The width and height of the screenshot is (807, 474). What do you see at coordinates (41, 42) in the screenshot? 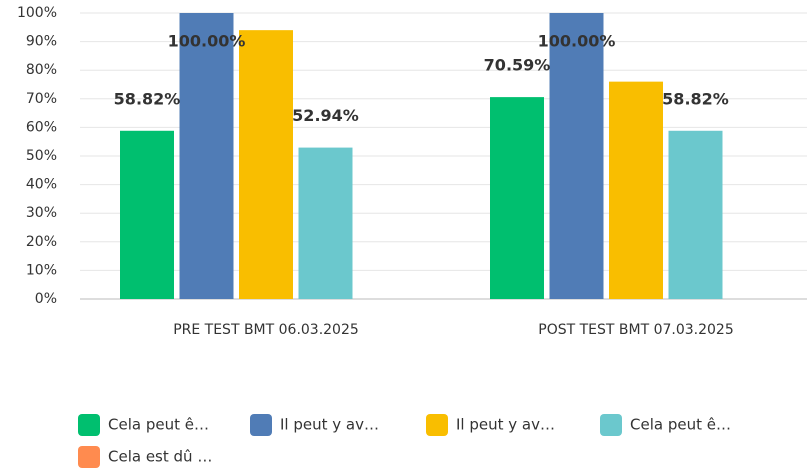
I see `y-tick-label: 90%` at bounding box center [41, 42].